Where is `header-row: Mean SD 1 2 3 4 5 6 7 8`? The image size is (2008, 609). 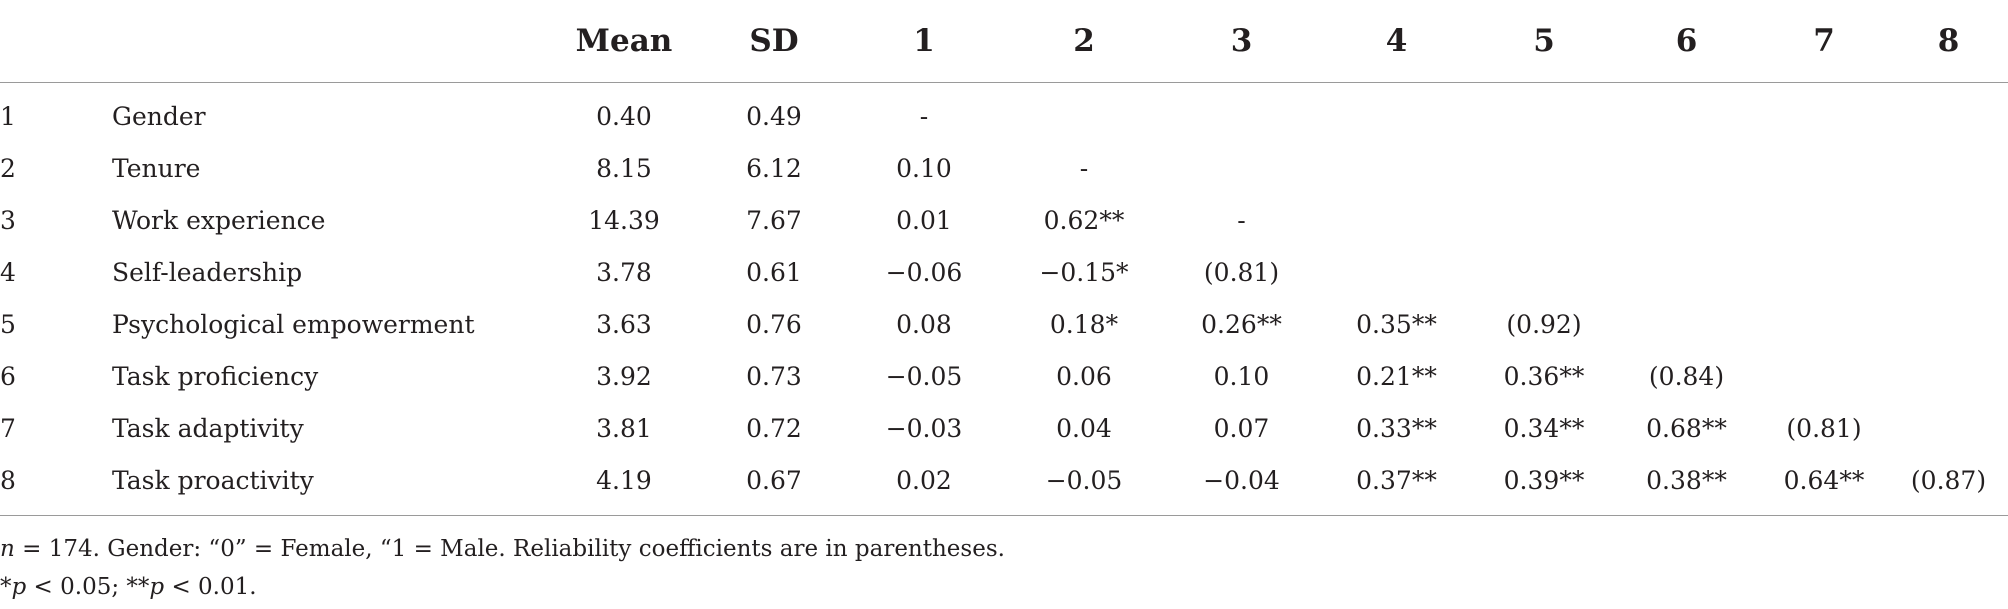 header-row: Mean SD 1 2 3 4 5 6 7 8 is located at coordinates (1004, 41).